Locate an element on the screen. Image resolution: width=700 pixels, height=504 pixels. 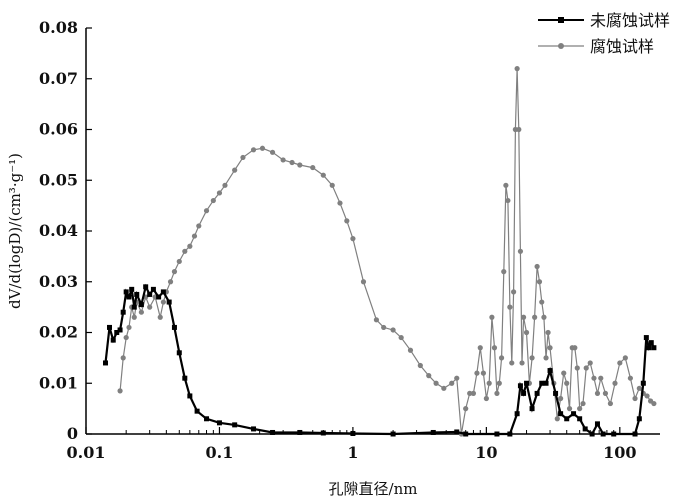
y-tick-label: 0.08 is located at coordinates (58, 27).